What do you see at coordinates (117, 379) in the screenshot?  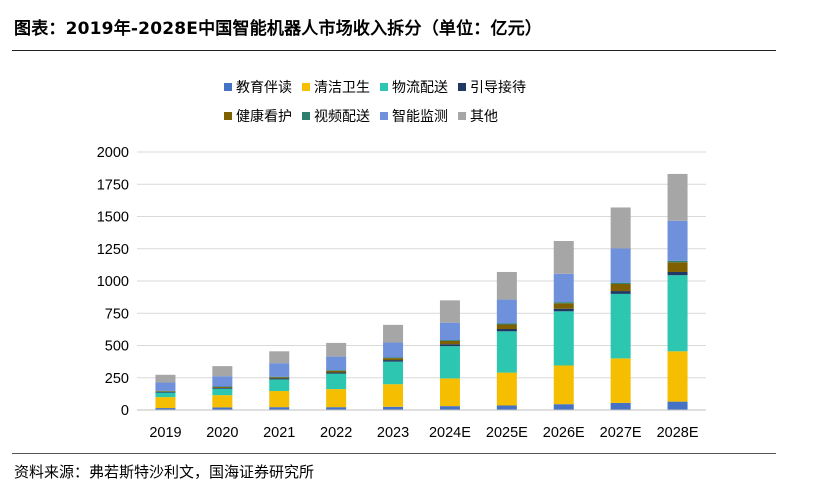 I see `y-tick-label: 250` at bounding box center [117, 379].